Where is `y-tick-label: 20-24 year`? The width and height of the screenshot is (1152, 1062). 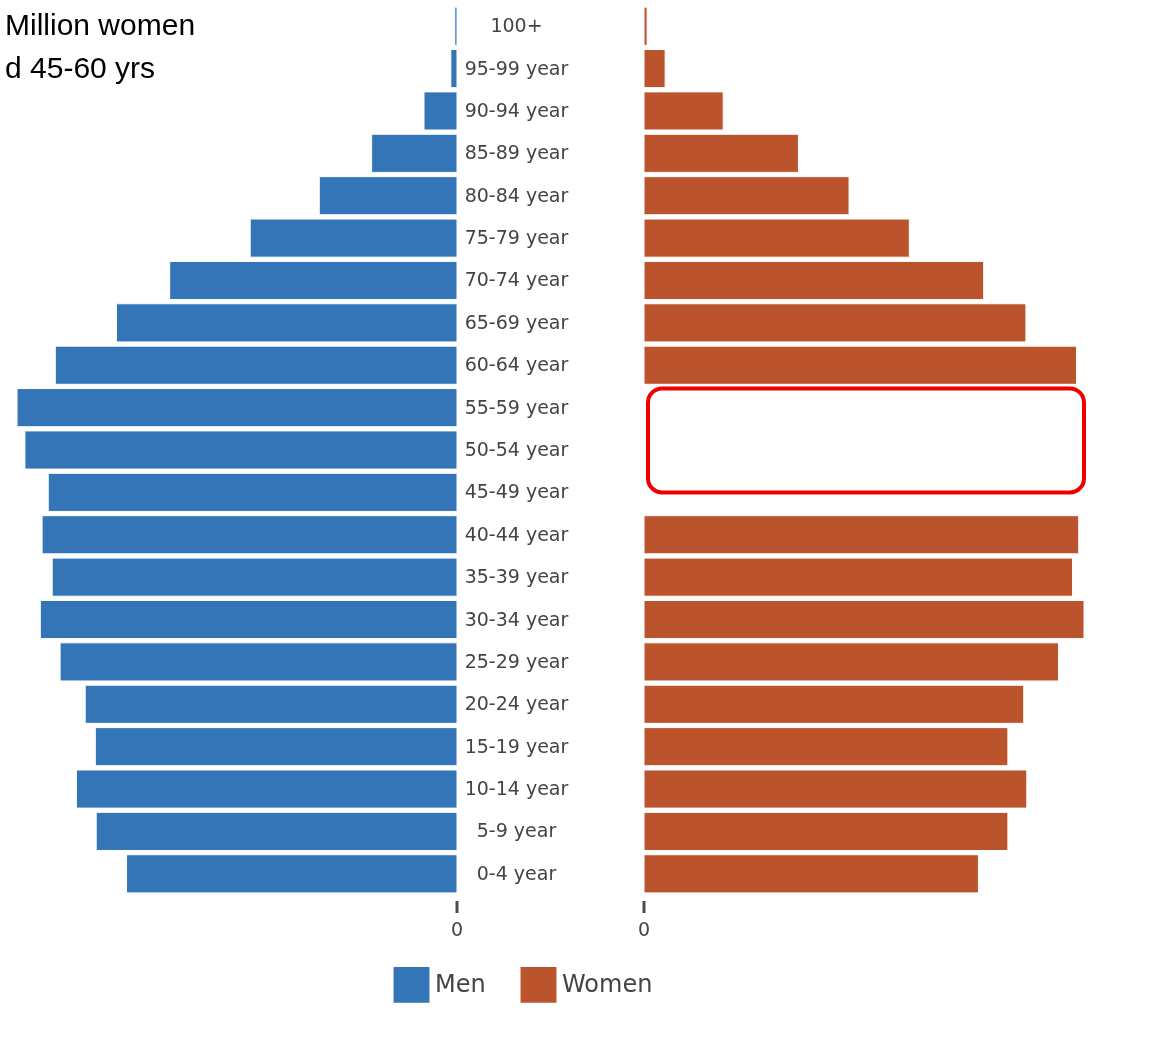
y-tick-label: 20-24 year is located at coordinates (516, 703).